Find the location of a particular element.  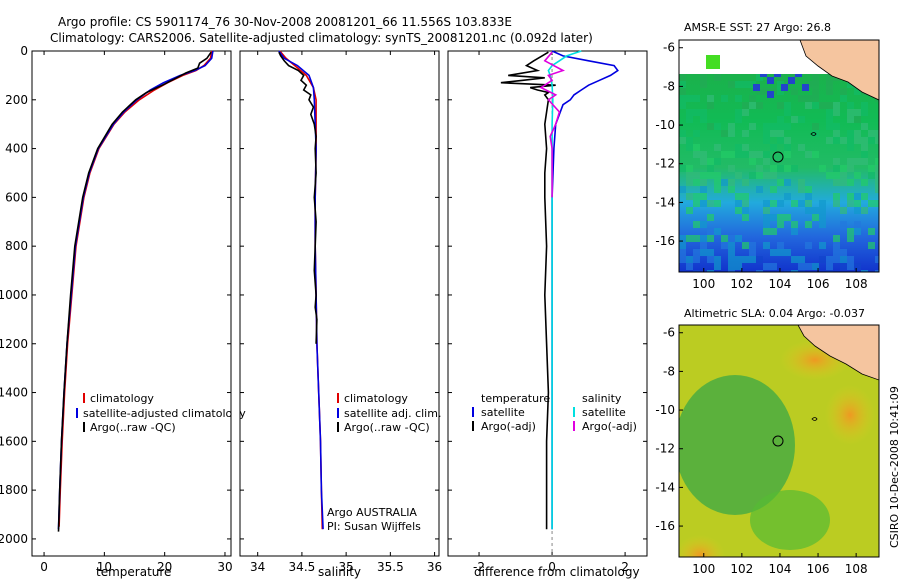

temperature-ytick-label: 1000 is located at coordinates (14, 295).